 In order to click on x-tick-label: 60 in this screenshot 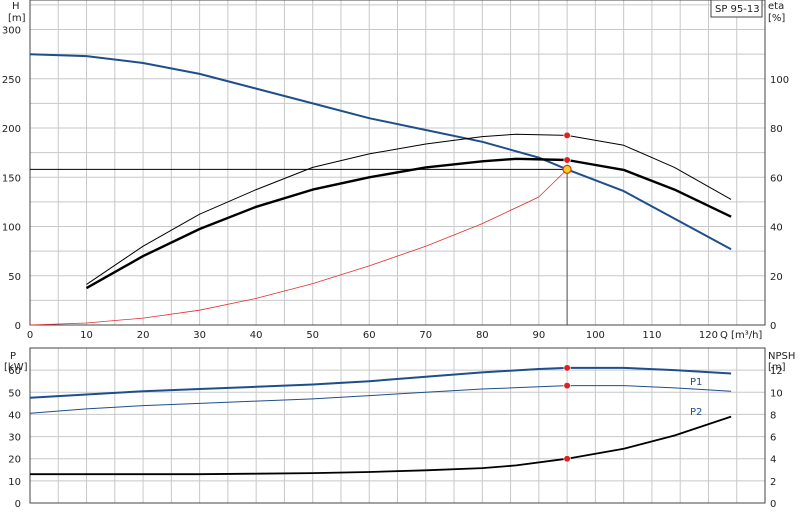, I will do `click(369, 335)`.